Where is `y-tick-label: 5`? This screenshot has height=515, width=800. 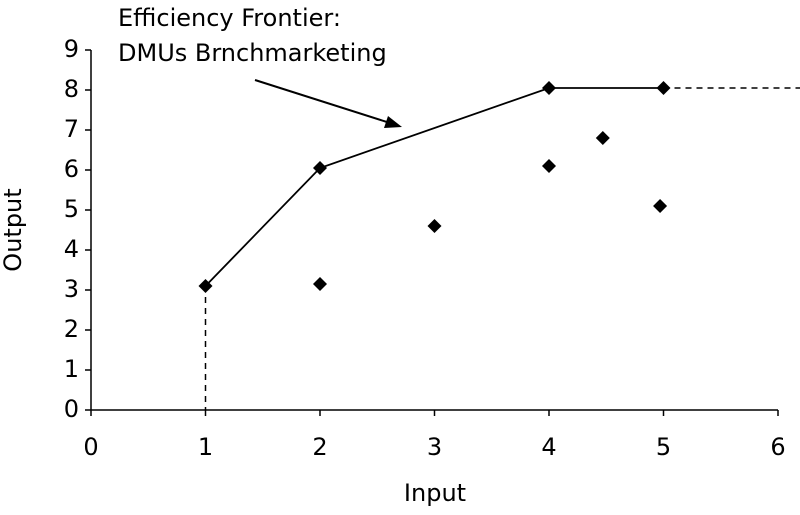
y-tick-label: 5 is located at coordinates (71, 209).